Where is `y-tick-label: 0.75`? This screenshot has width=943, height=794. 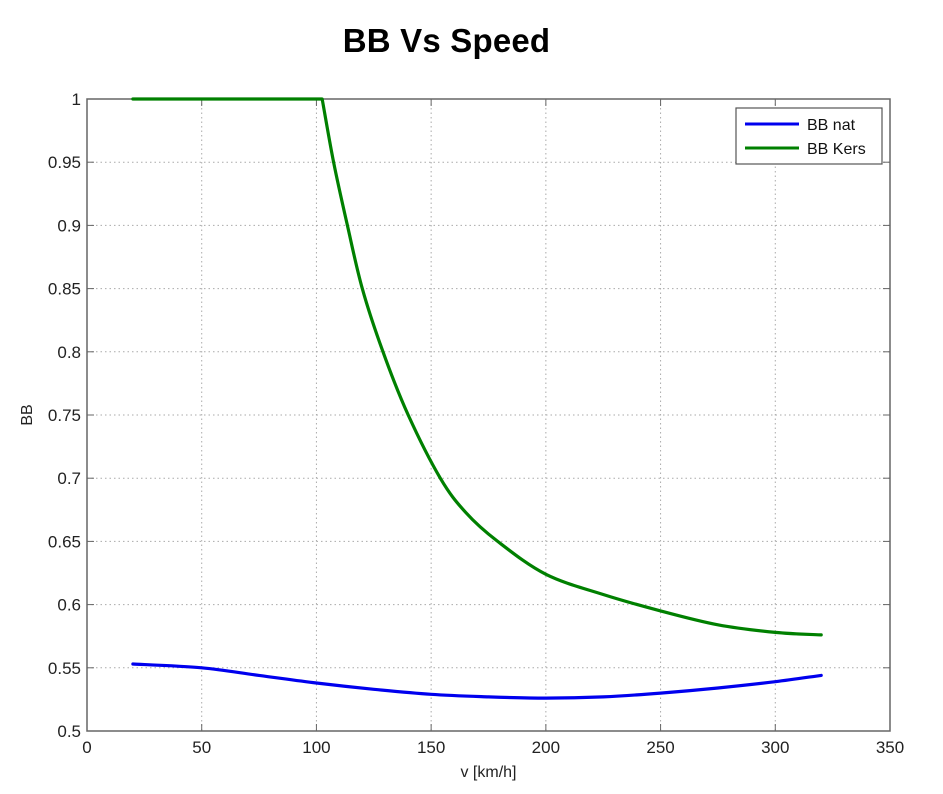
y-tick-label: 0.75 is located at coordinates (64, 415).